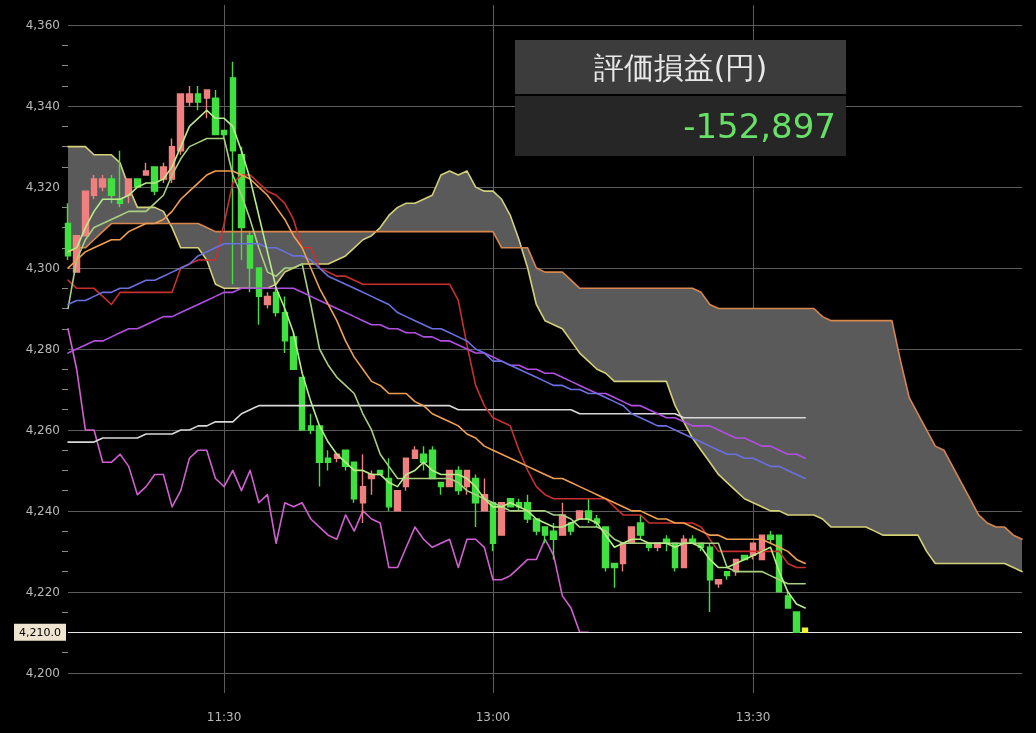 This screenshot has width=1036, height=733. What do you see at coordinates (42, 187) in the screenshot?
I see `y-tick-label: 4,320` at bounding box center [42, 187].